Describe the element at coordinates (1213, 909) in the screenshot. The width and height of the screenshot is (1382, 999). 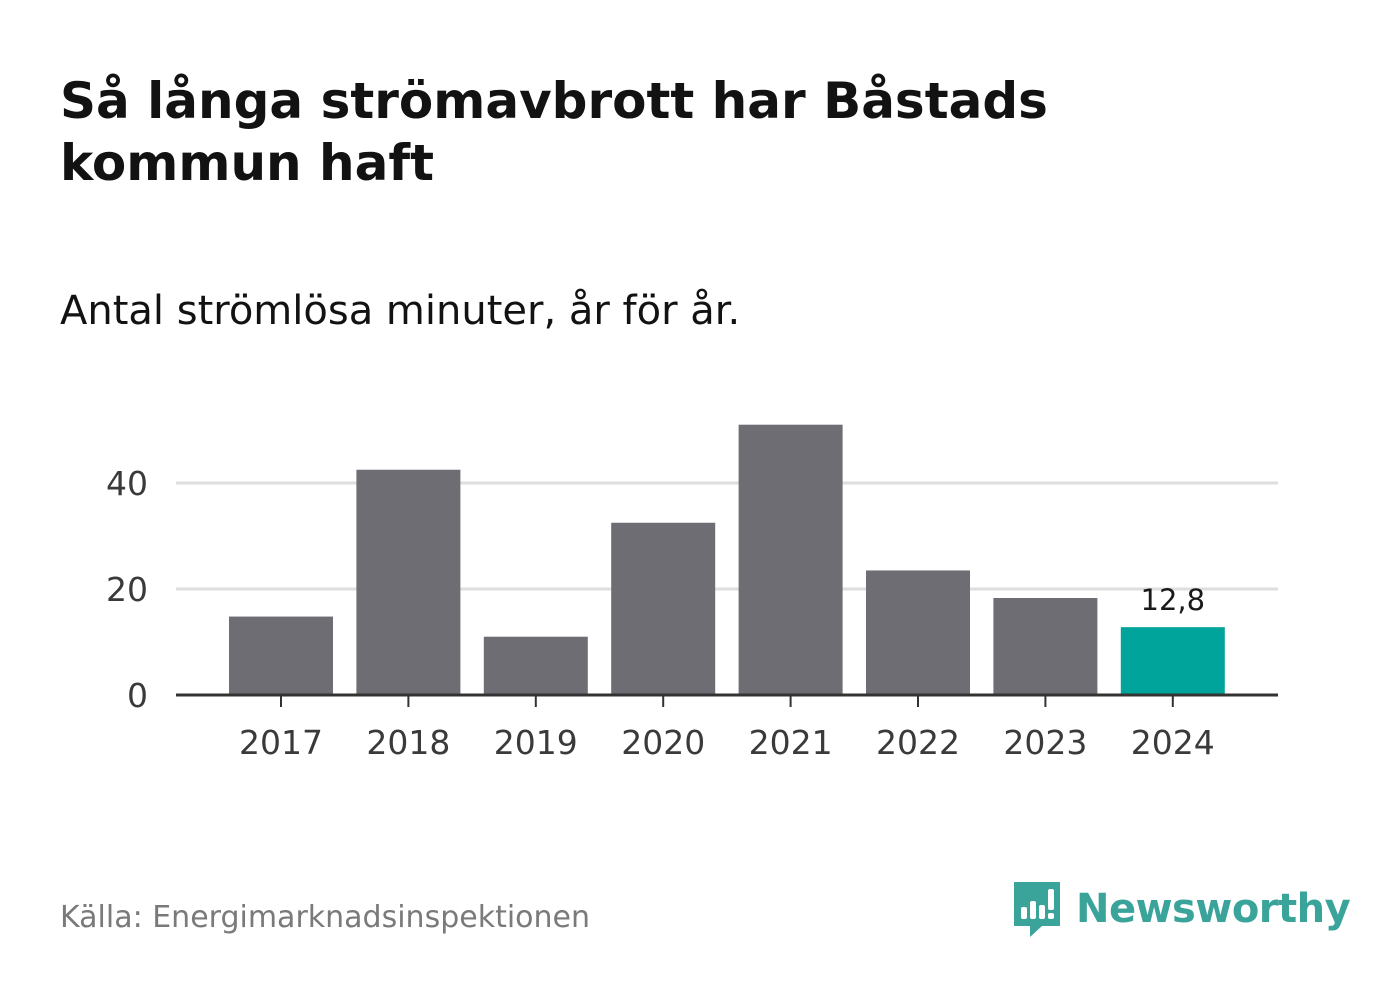
I see `brand-name: Newsworthy` at that location.